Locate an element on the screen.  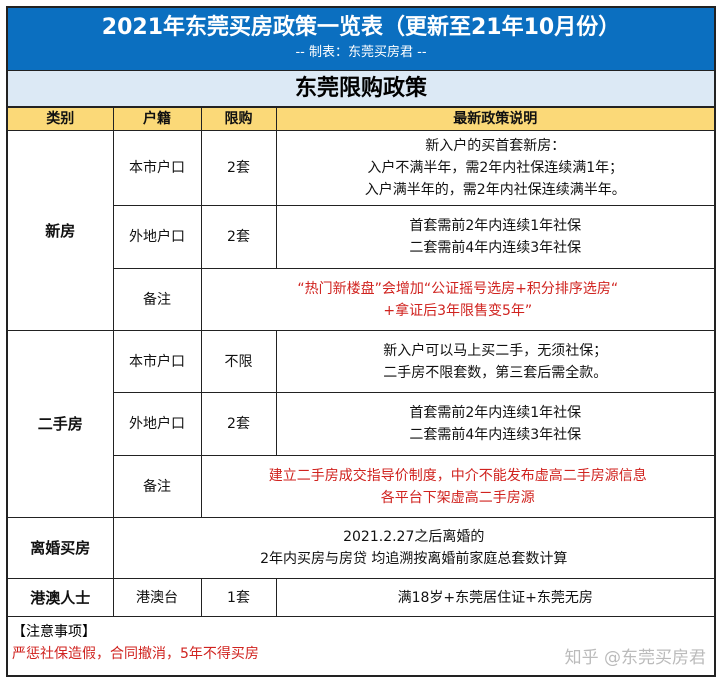
note-cell: 建立二手房成交指导价制度，中介不能发布虚高二手房源信息 各平台下架虚高二手房源 is located at coordinates (457, 486).